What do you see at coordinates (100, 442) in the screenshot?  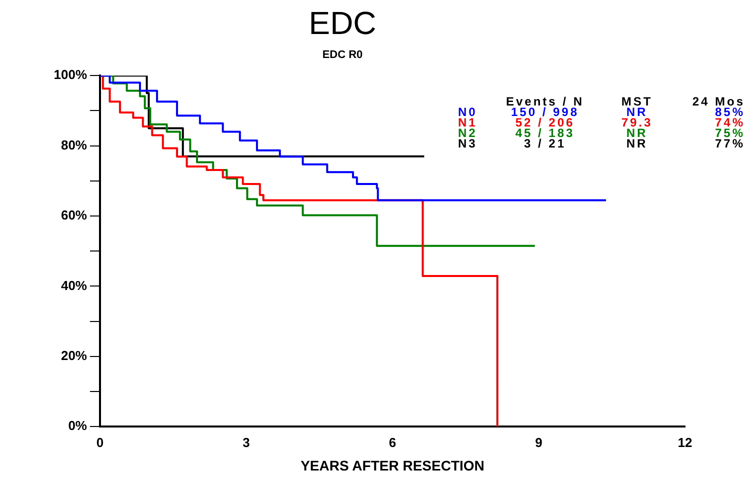 I see `x-tick-label: 0` at bounding box center [100, 442].